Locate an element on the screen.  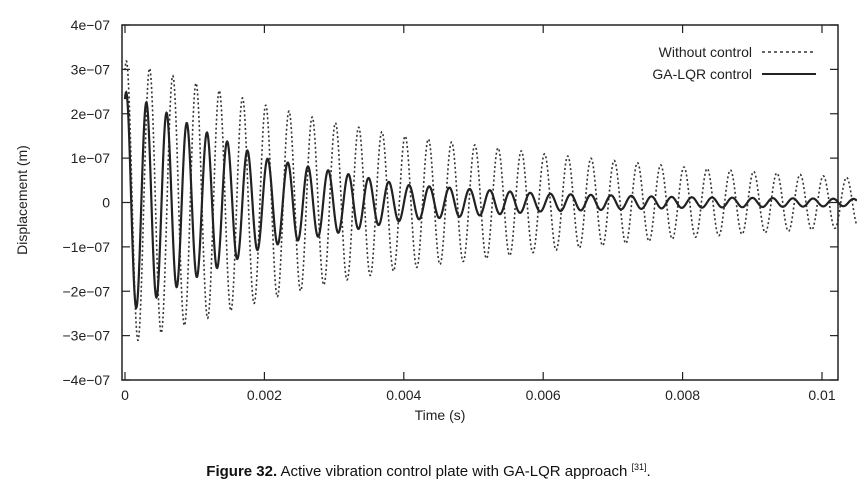
legend-label-ga-lqr-control: GA-LQR control is located at coordinates (702, 74).